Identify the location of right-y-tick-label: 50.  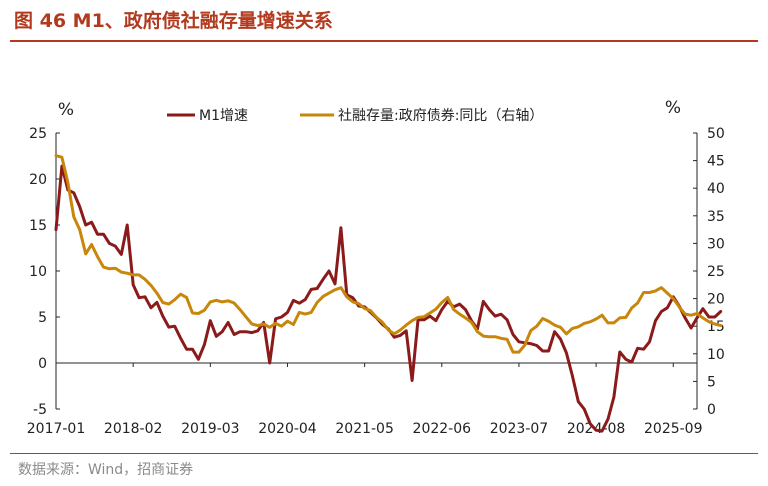
(716, 134).